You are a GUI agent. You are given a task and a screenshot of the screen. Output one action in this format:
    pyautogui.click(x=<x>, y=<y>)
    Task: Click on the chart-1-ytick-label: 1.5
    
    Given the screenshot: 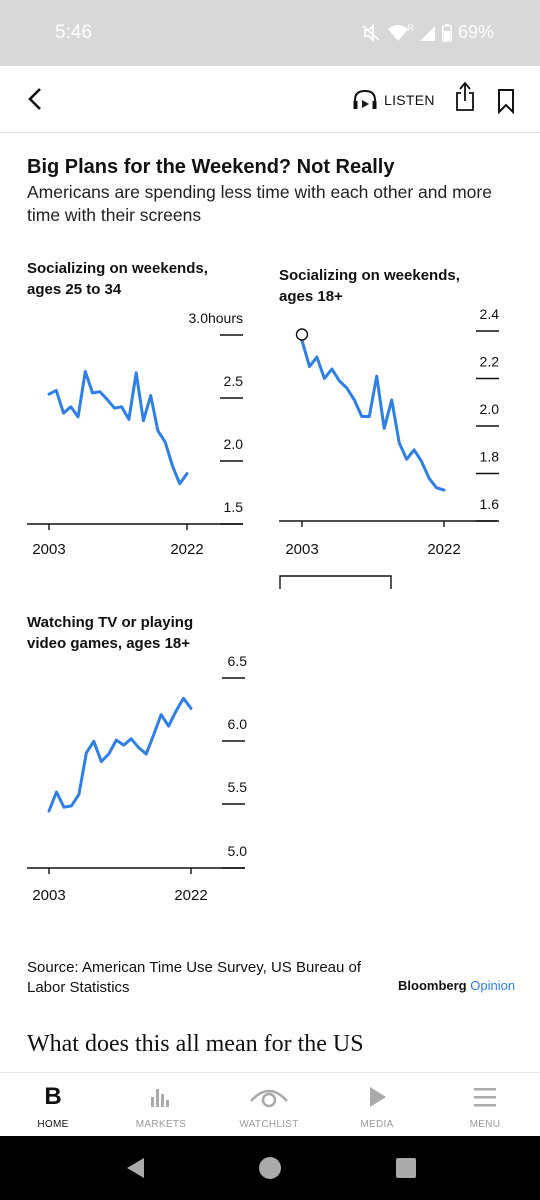 What is the action you would take?
    pyautogui.click(x=234, y=507)
    